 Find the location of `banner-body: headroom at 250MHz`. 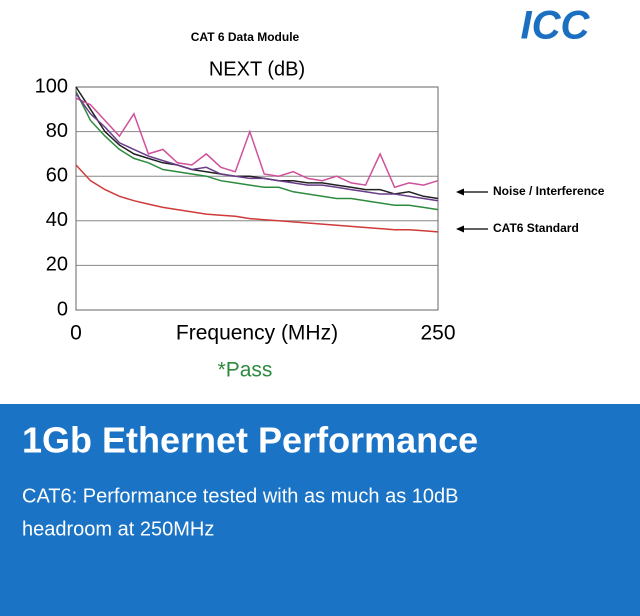

banner-body: headroom at 250MHz is located at coordinates (118, 529).